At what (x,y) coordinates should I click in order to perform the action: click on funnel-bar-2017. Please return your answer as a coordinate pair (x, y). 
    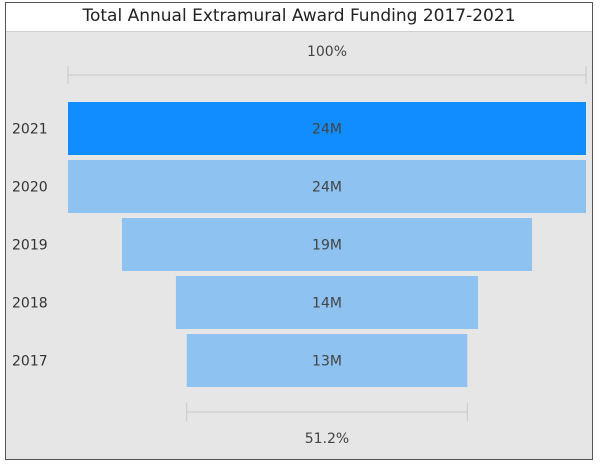
    Looking at the image, I should click on (327, 360).